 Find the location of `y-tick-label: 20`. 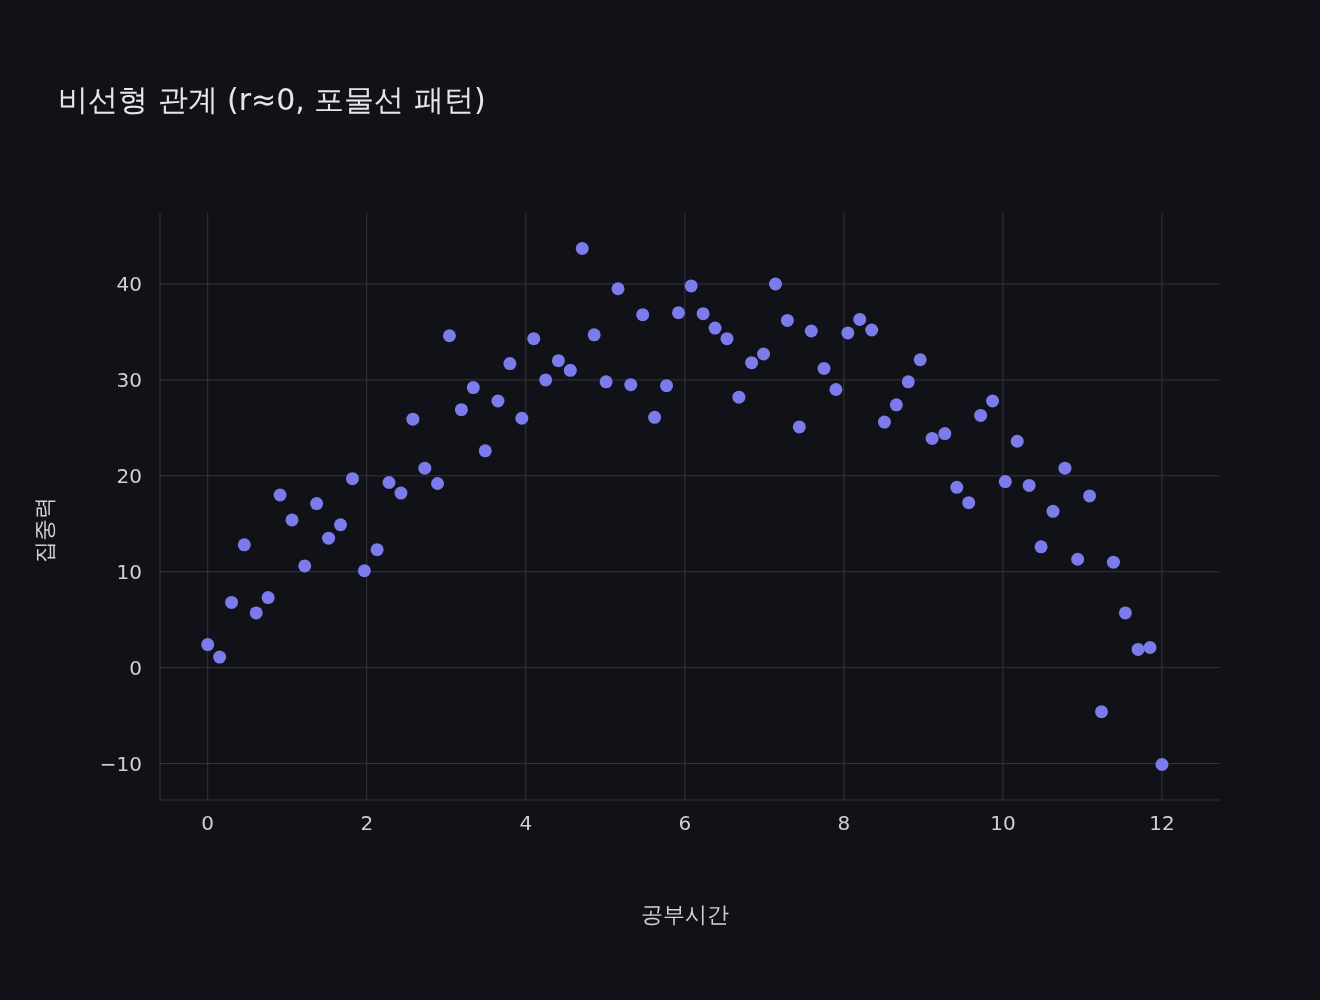

y-tick-label: 20 is located at coordinates (129, 475).